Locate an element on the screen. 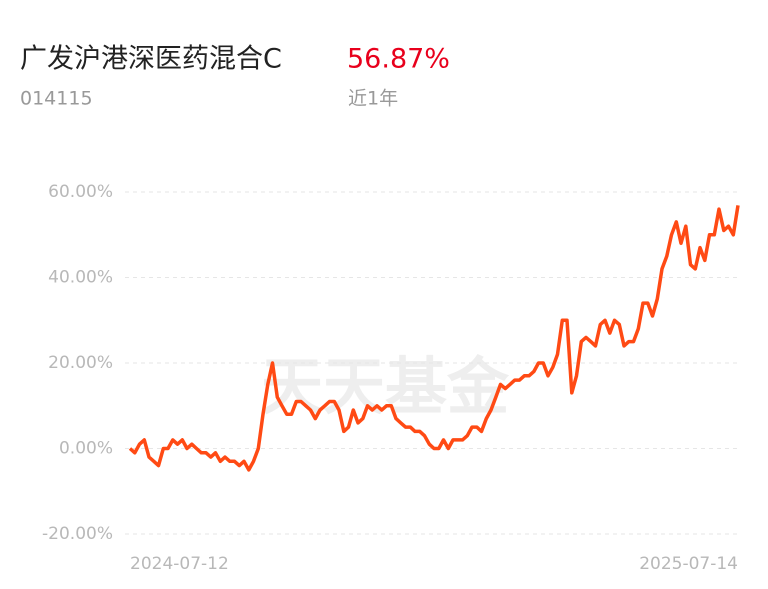 Image resolution: width=768 pixels, height=589 pixels. x-tick-label: 2024-07-12 is located at coordinates (179, 564).